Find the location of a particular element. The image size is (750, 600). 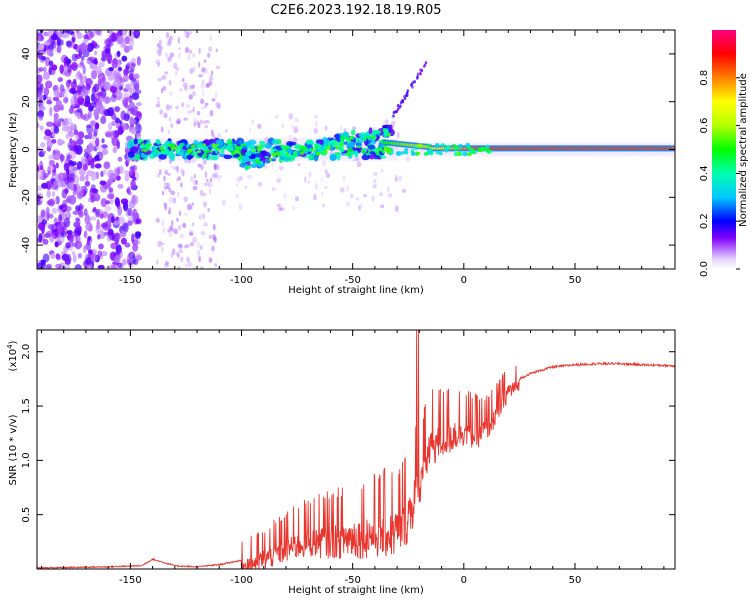

heatmap-x-label: Height of straight line (km) is located at coordinates (356, 290).